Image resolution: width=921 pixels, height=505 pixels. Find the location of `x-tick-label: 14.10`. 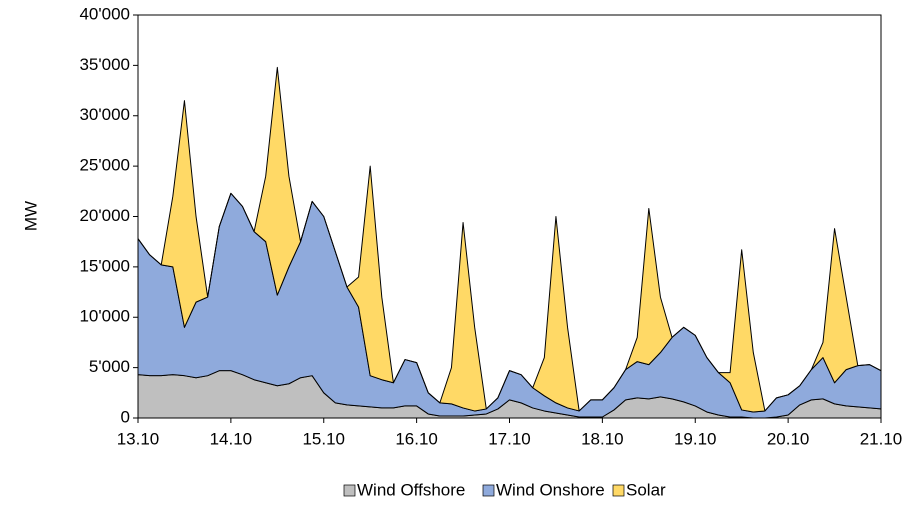

x-tick-label: 14.10 is located at coordinates (231, 438).